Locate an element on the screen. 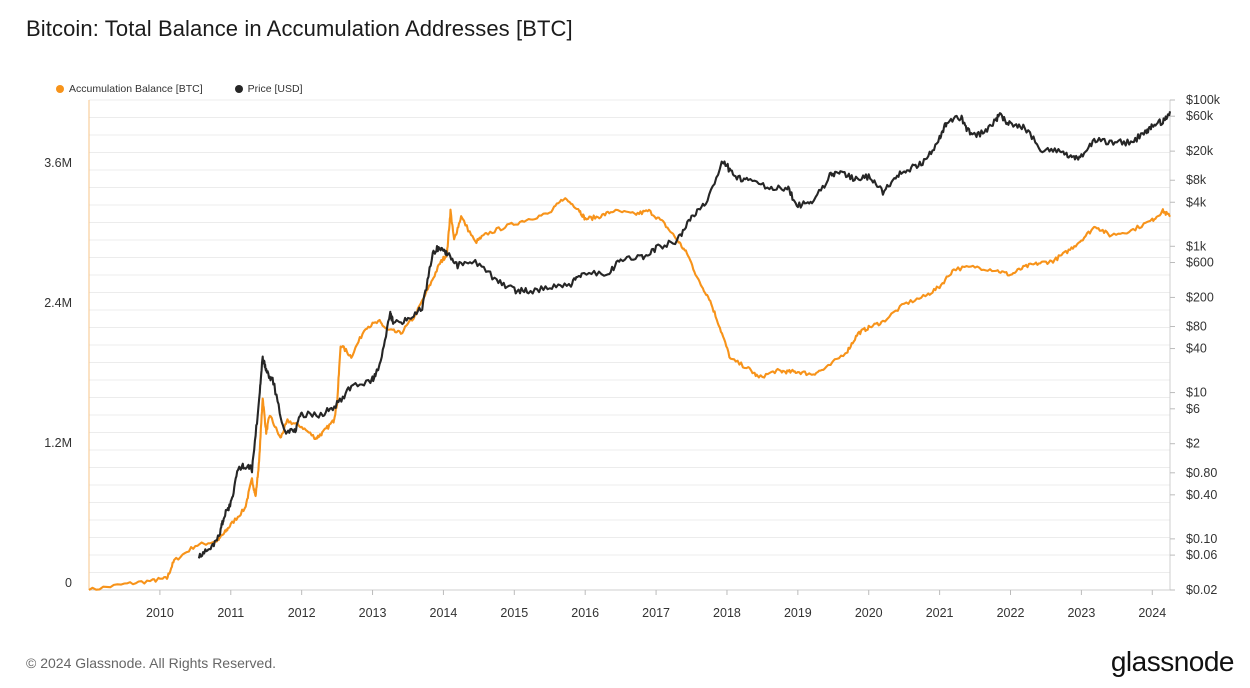  legend-dot-balance is located at coordinates (60, 89).